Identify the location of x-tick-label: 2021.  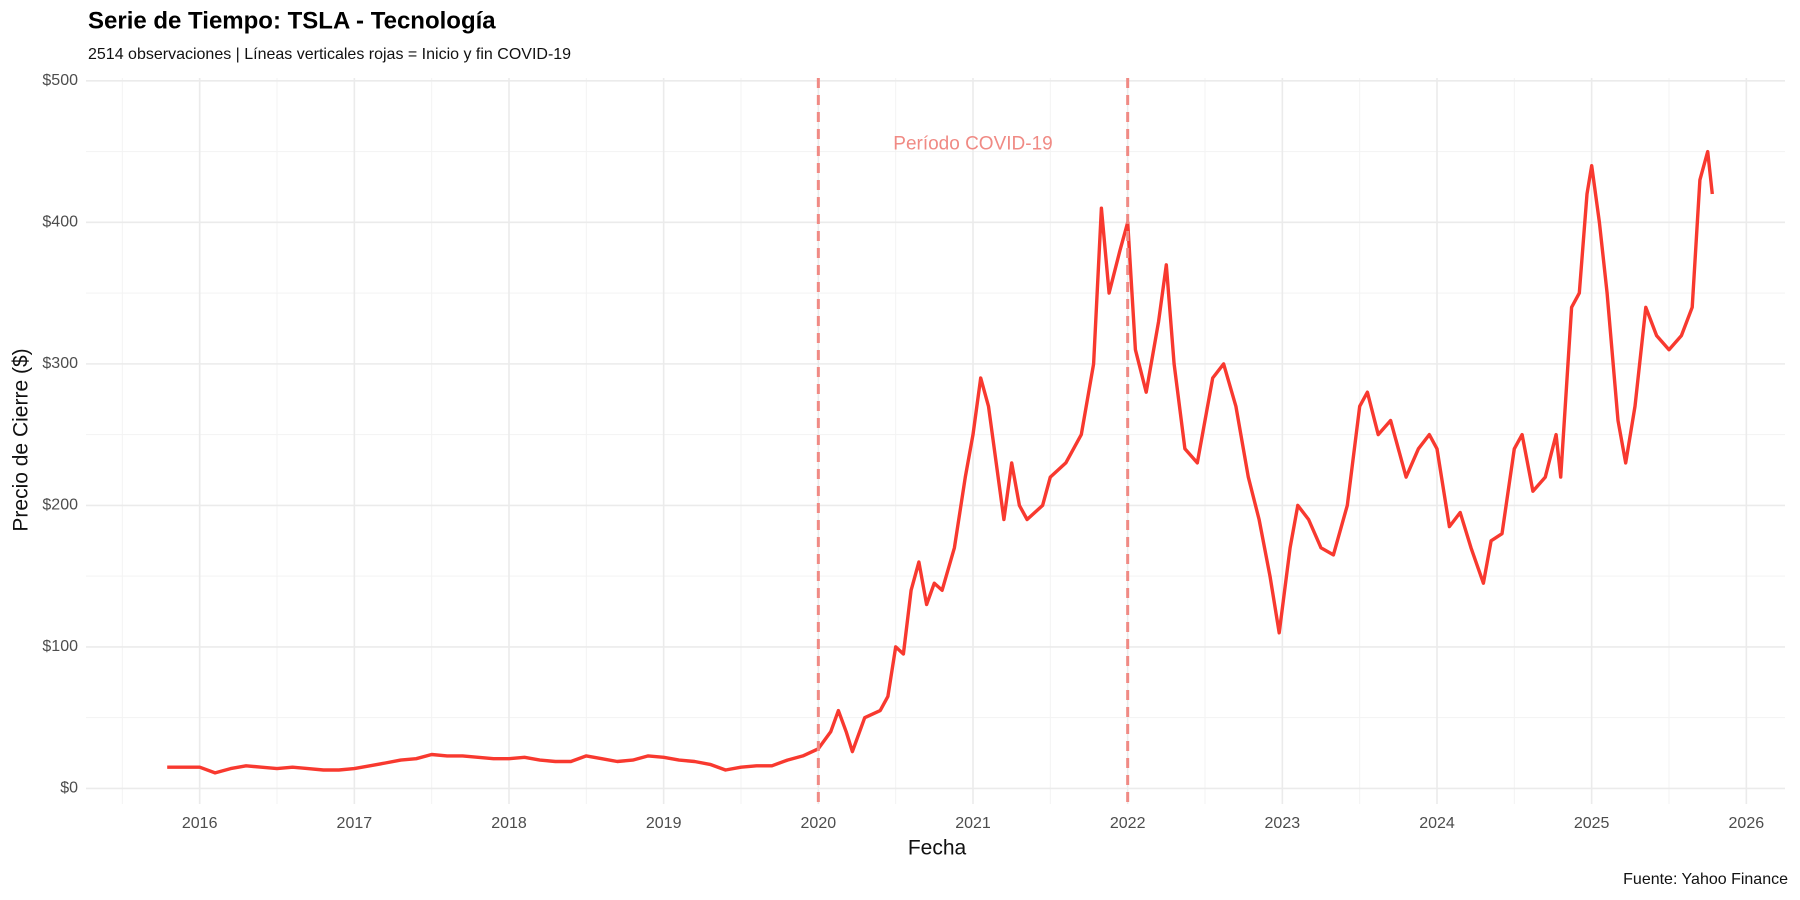
(973, 823).